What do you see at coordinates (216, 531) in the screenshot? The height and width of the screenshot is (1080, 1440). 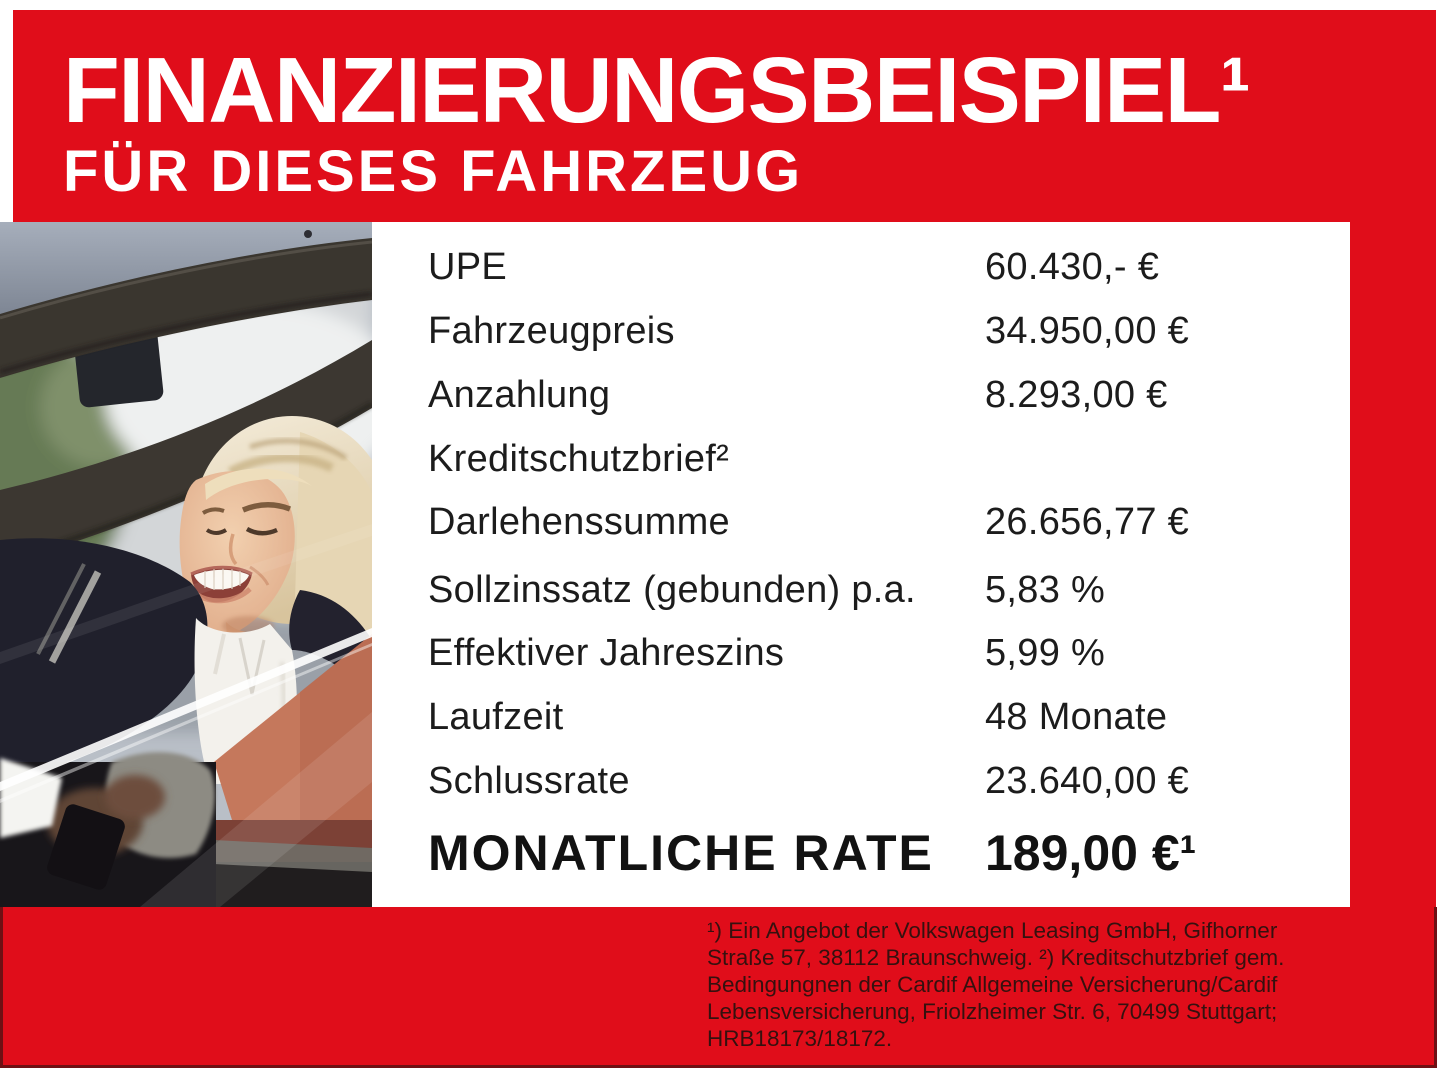 I see `eye-left` at bounding box center [216, 531].